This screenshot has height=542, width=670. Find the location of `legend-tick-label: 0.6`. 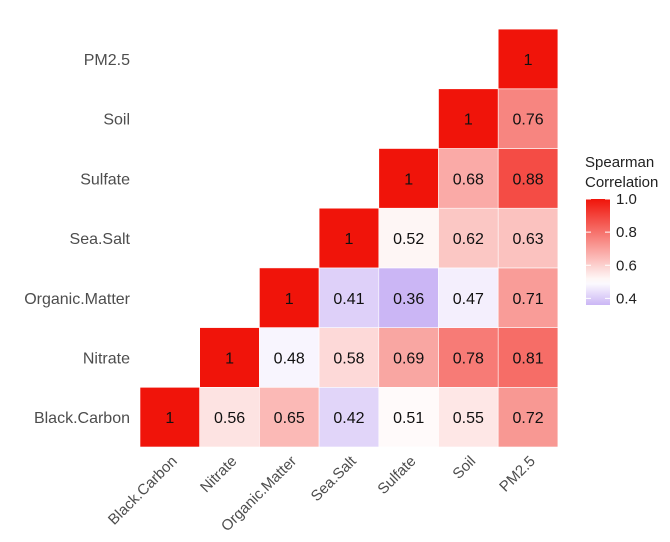

legend-tick-label: 0.6 is located at coordinates (626, 265).